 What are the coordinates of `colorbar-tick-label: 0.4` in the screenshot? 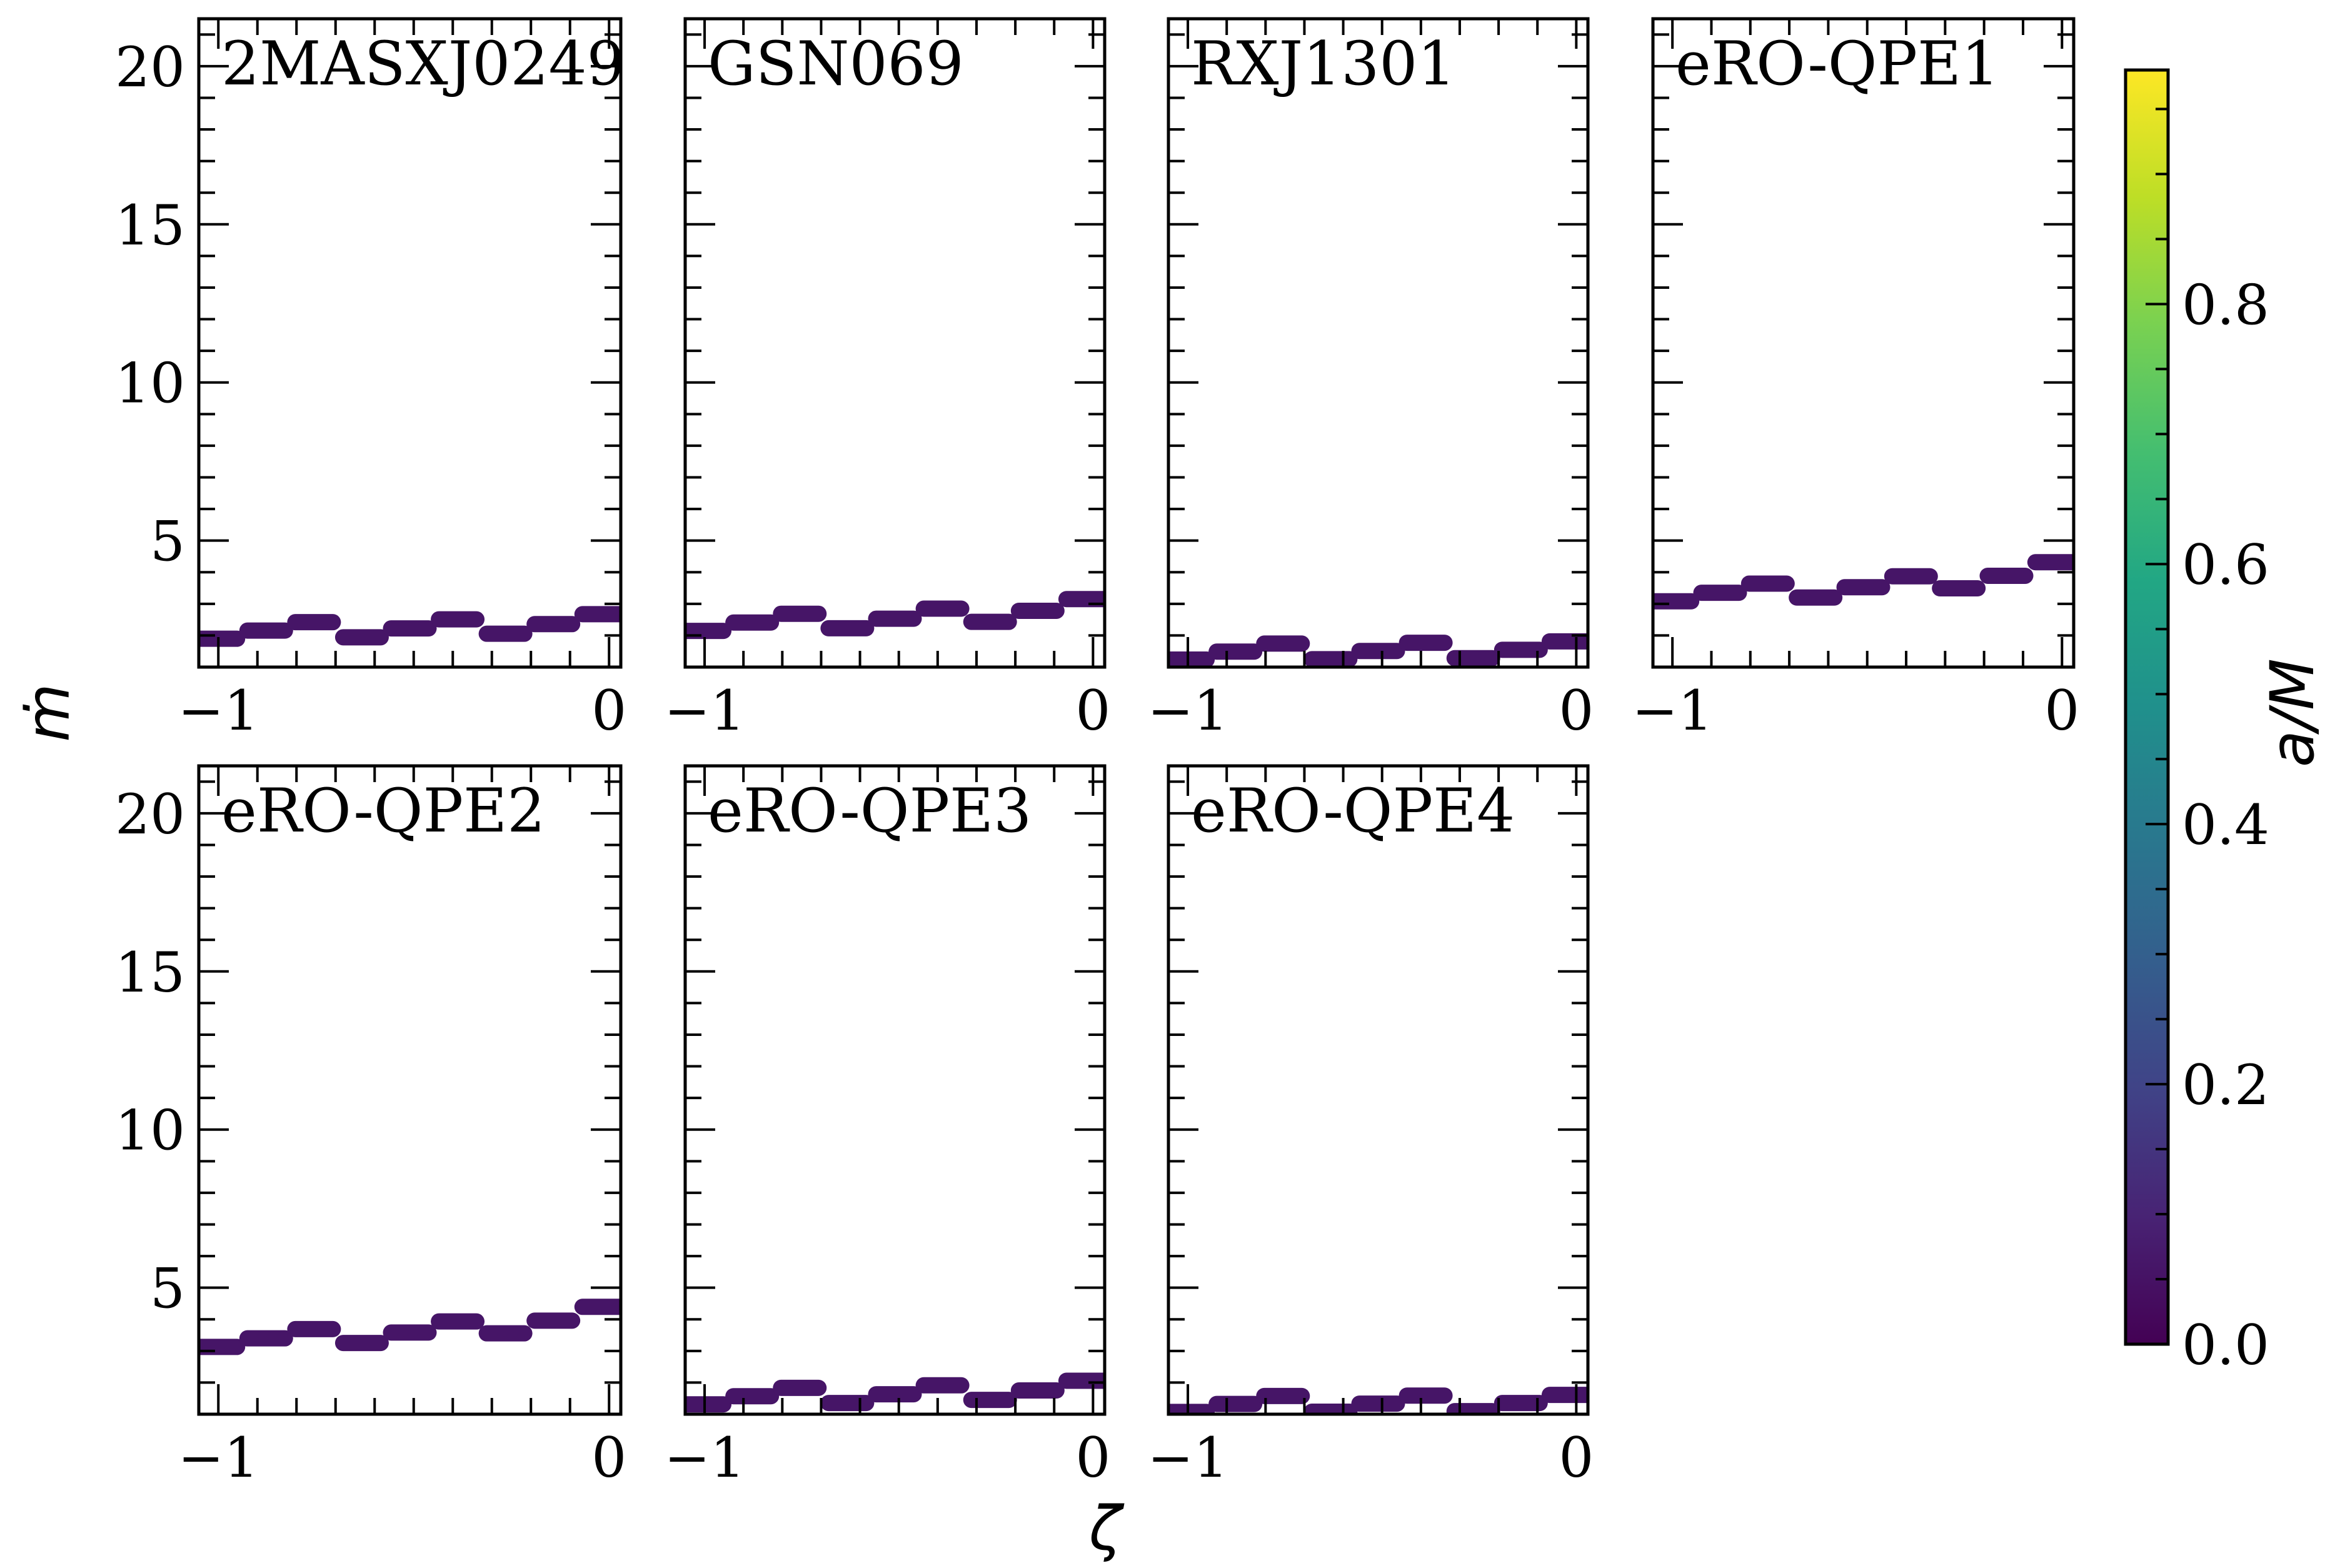 It's located at (2226, 825).